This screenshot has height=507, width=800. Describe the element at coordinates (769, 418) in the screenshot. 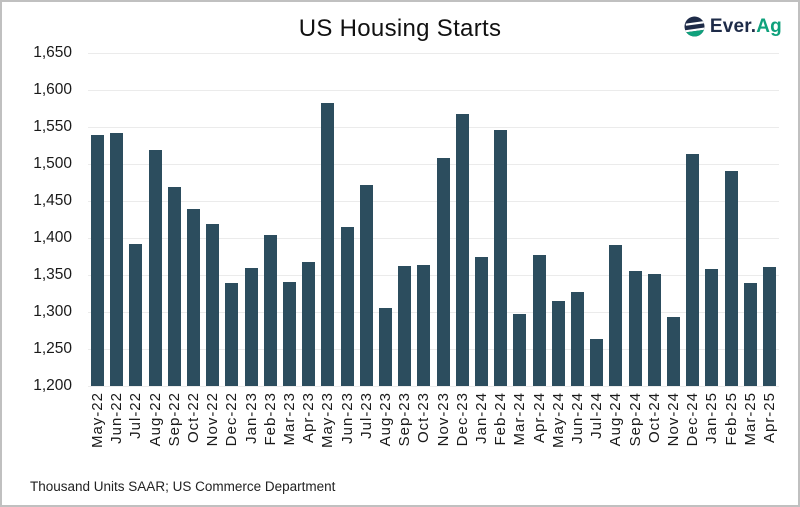

I see `x-axis-tick-label: Apr-25` at that location.